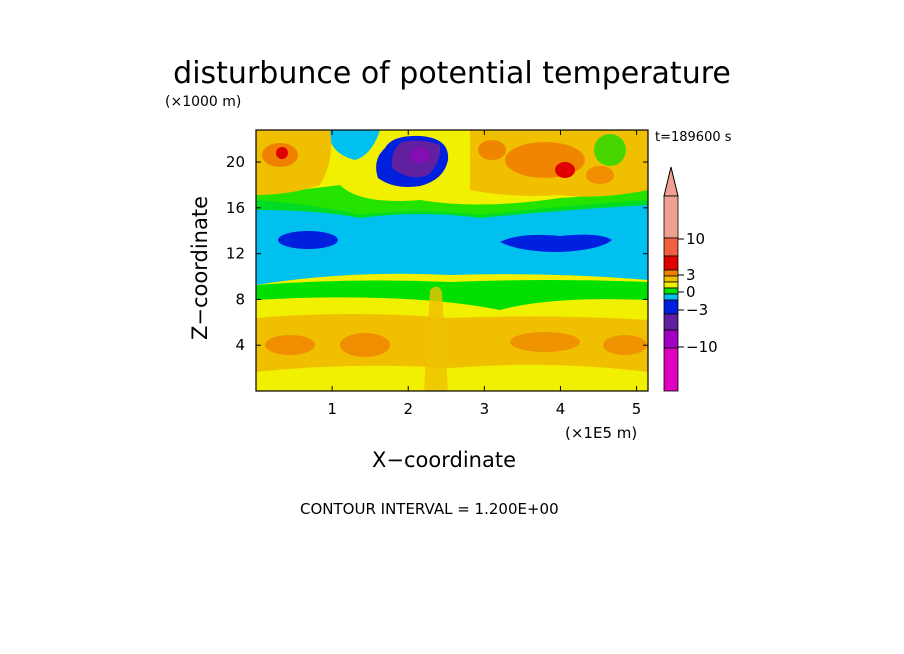 This screenshot has height=654, width=904. Describe the element at coordinates (485, 409) in the screenshot. I see `x-tick-label: 3` at that location.